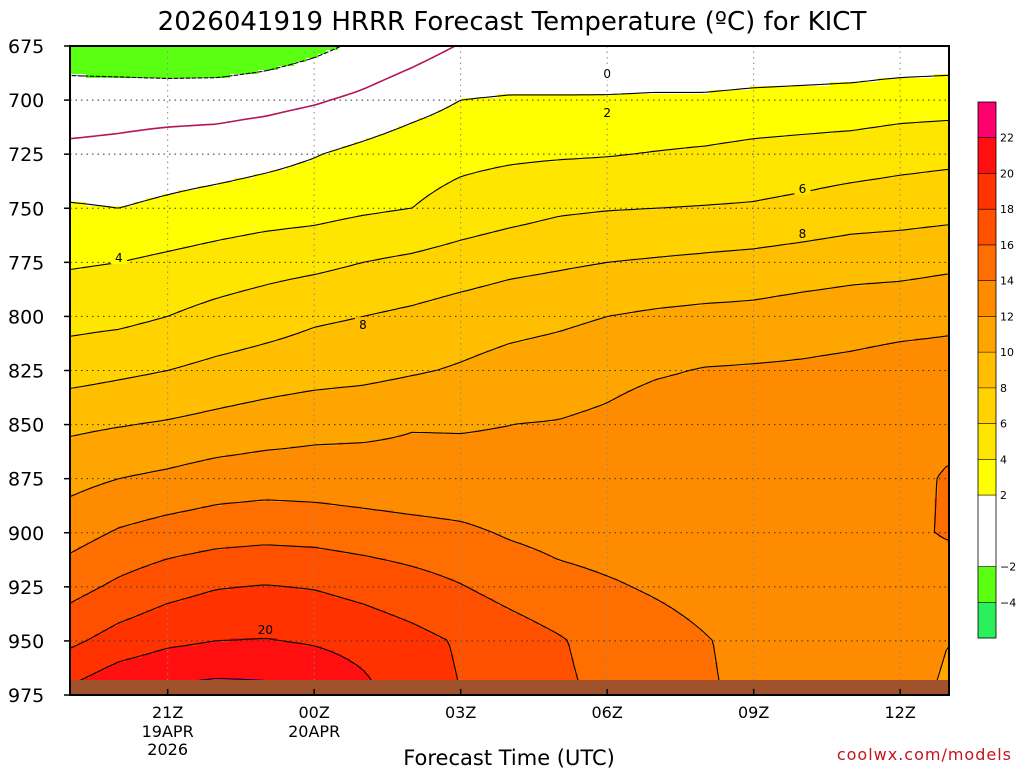 The image size is (1024, 768). What do you see at coordinates (987, 370) in the screenshot?
I see `colorbar-frame` at bounding box center [987, 370].